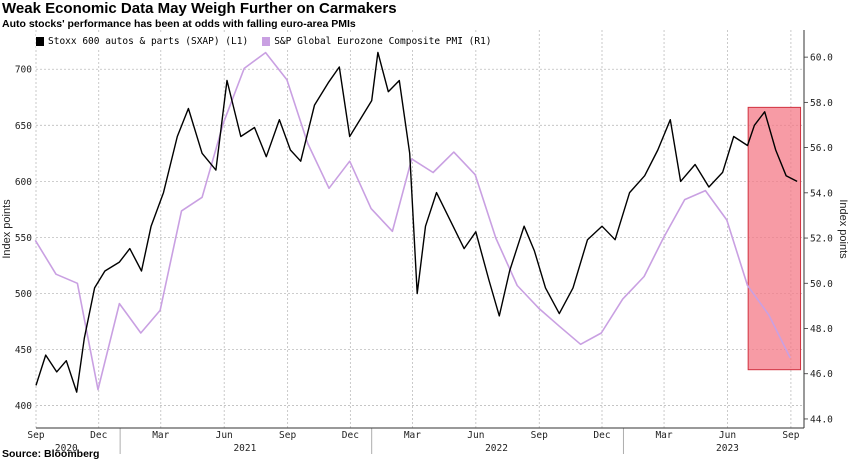  Describe the element at coordinates (23, 406) in the screenshot. I see `y-left-tick-label: 400` at that location.